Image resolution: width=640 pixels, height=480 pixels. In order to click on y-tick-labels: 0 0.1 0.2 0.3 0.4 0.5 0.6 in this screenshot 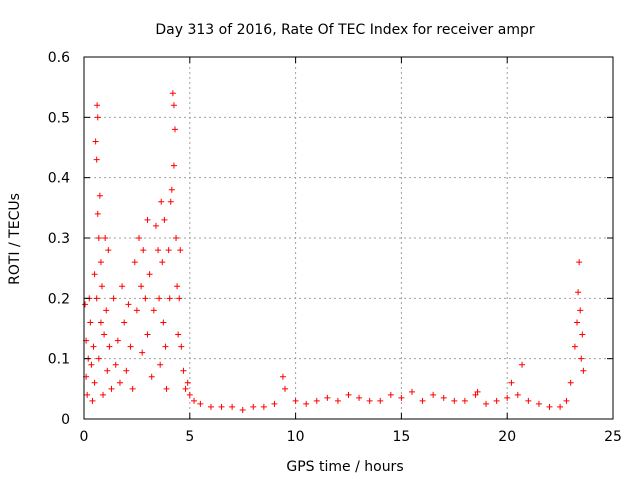, I will do `click(59, 239)`.